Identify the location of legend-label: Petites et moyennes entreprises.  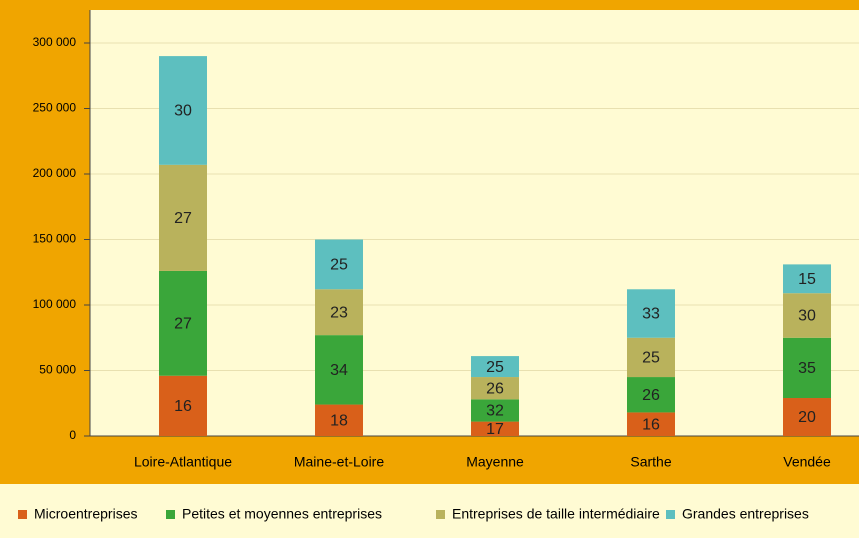
(282, 514).